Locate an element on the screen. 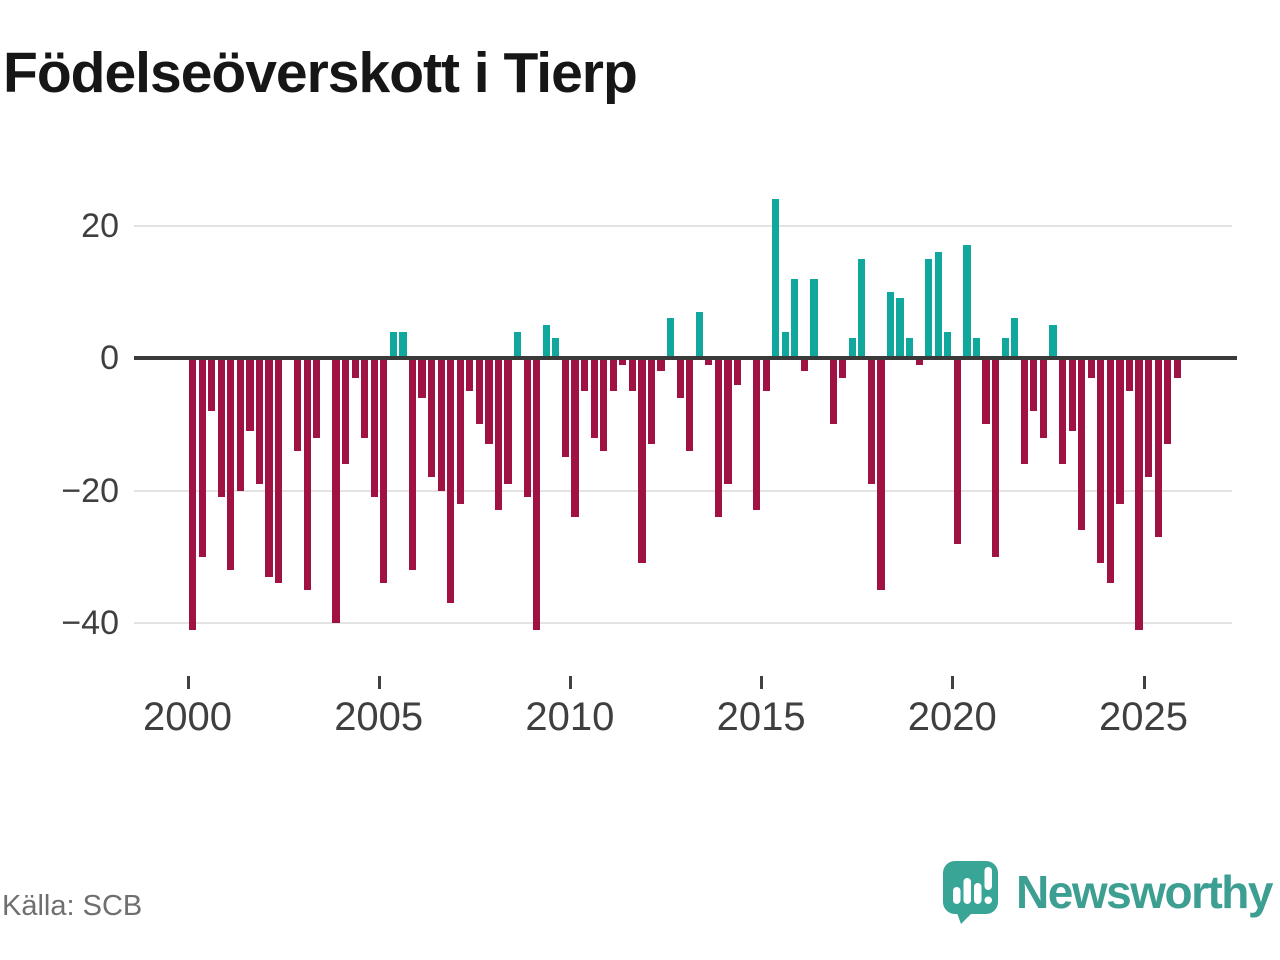  y-axis-label: 0 is located at coordinates (109, 358).